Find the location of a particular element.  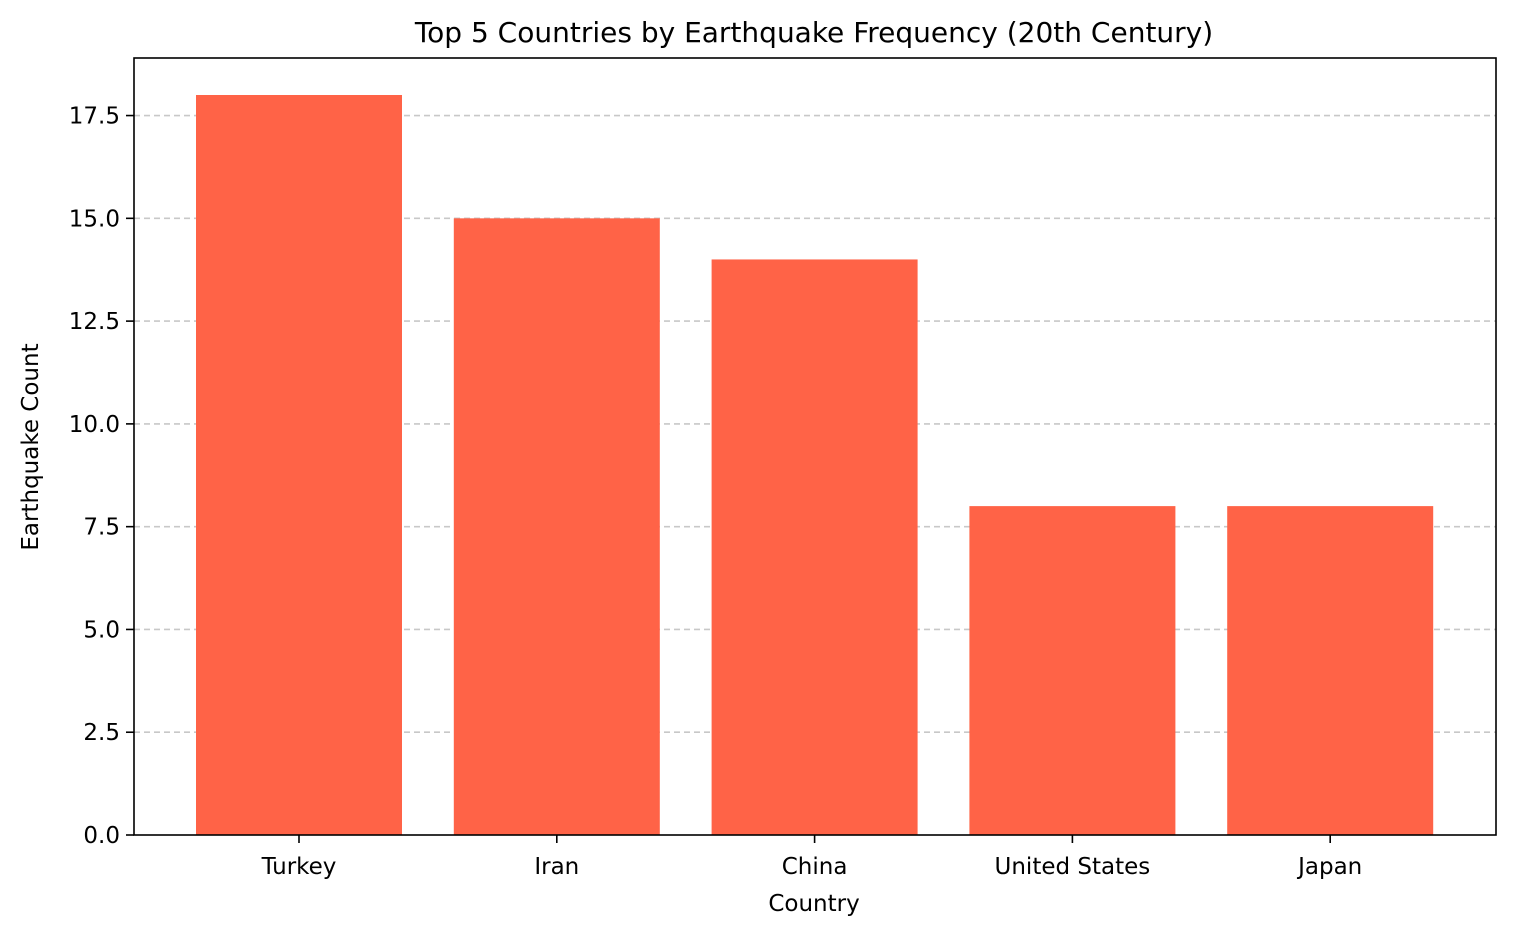

x-tick-label: China is located at coordinates (815, 867).